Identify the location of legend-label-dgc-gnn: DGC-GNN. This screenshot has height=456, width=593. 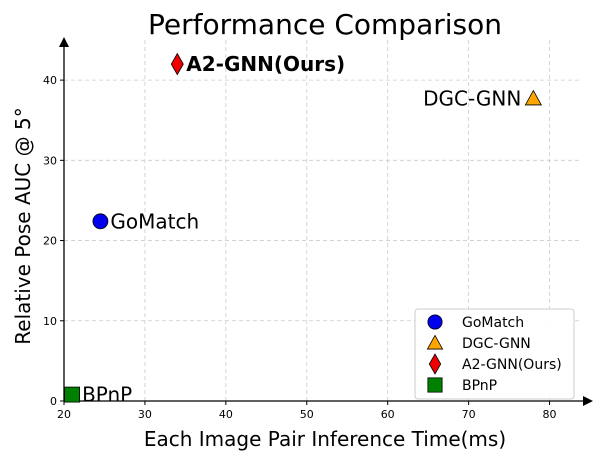
(496, 344).